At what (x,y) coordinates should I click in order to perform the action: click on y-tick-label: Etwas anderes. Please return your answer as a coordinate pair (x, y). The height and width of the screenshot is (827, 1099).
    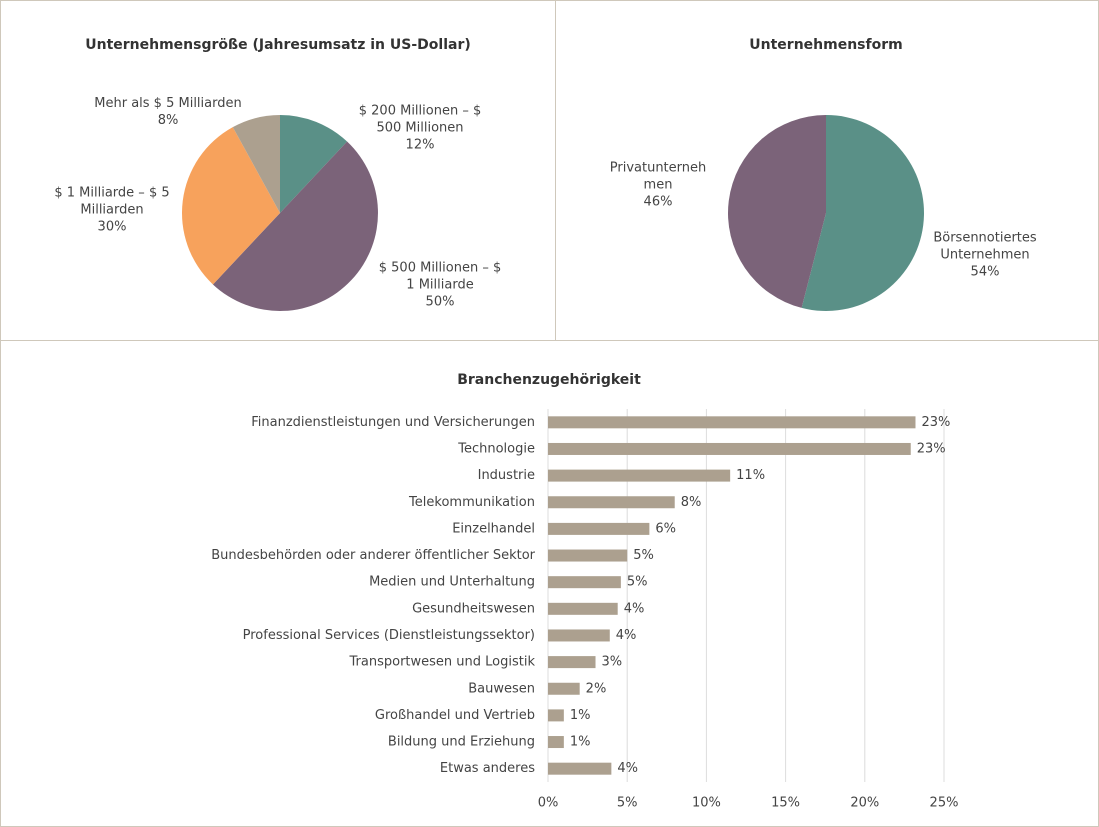
    Looking at the image, I should click on (487, 768).